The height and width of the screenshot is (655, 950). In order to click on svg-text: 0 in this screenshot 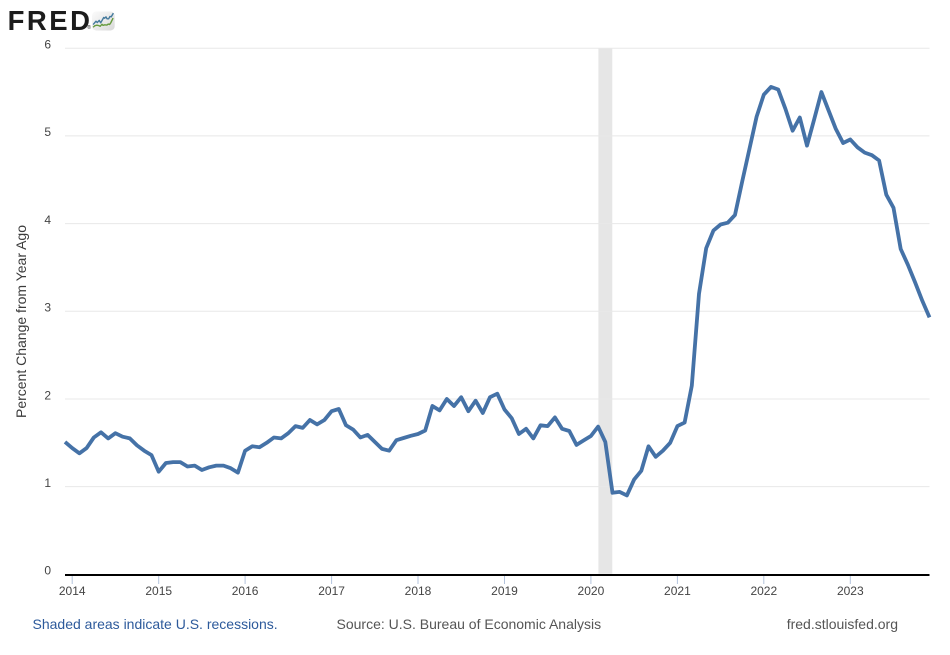, I will do `click(47, 571)`.